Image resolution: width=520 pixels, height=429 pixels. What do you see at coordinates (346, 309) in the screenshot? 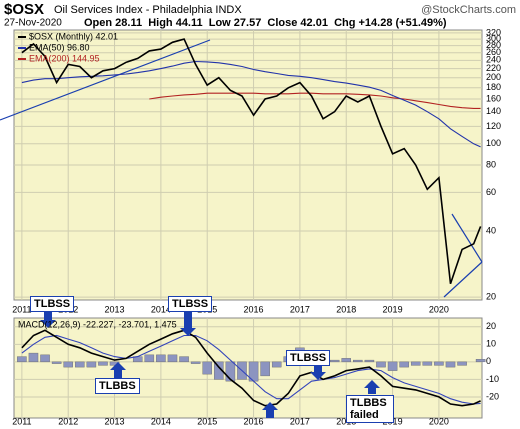
I see `x-tick-label: 2018` at bounding box center [346, 309].